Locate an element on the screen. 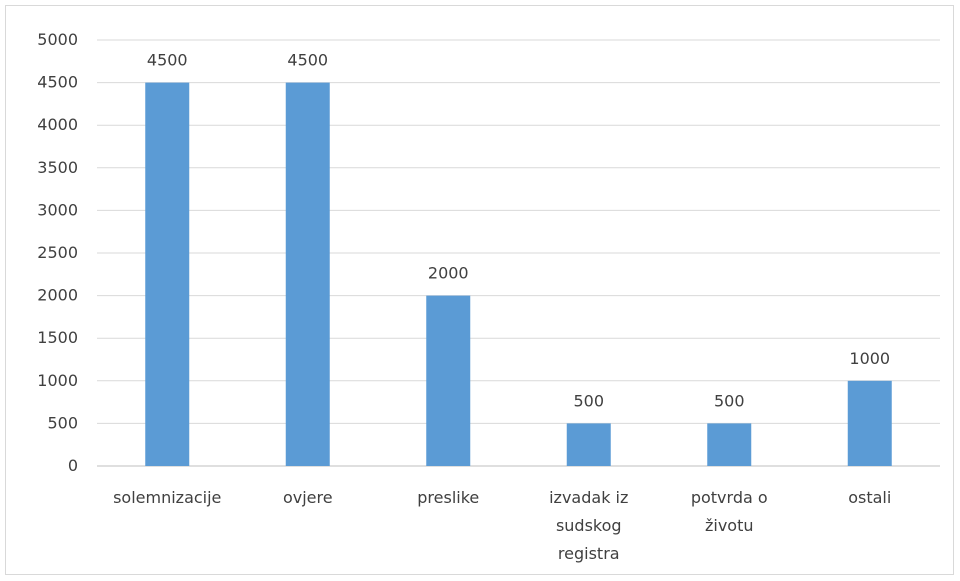  y-tick-label: 2000 is located at coordinates (57, 295).